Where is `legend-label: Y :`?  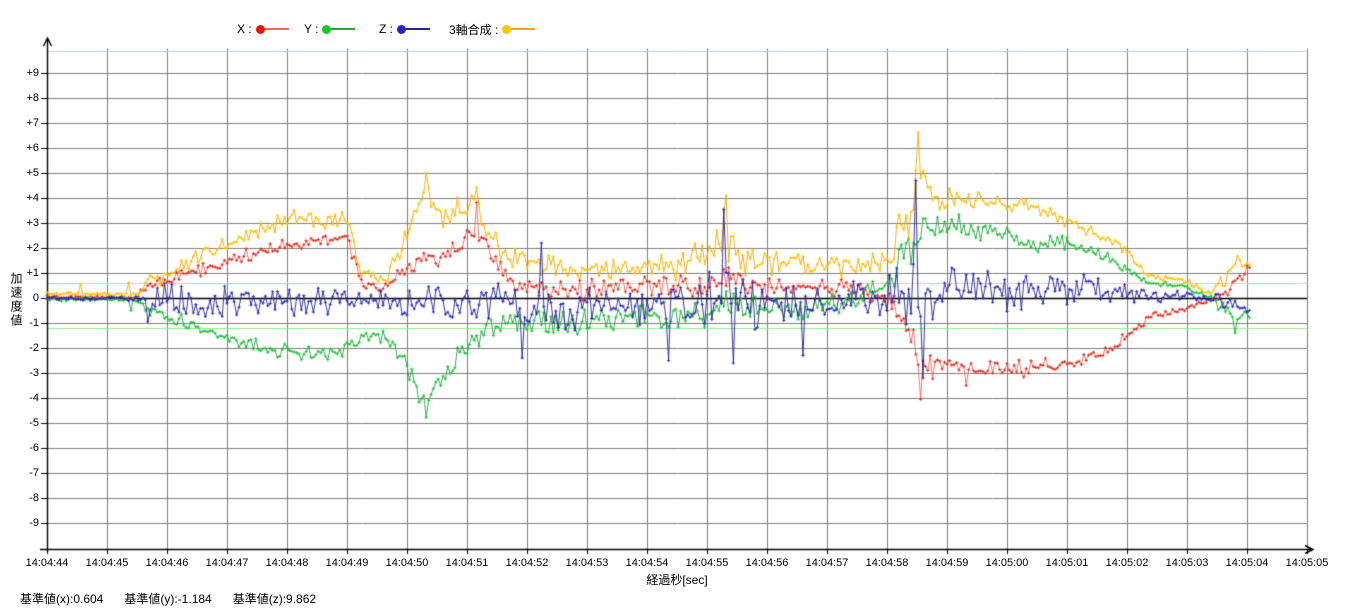 legend-label: Y : is located at coordinates (311, 29).